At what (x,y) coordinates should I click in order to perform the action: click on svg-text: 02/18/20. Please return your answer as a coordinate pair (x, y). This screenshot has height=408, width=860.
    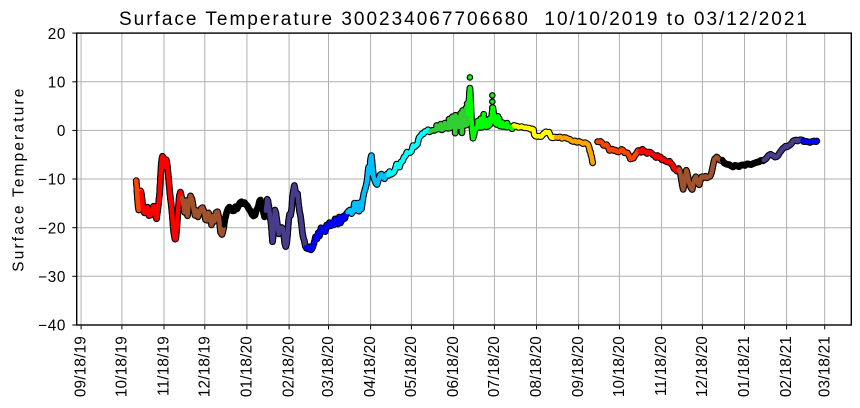
    Looking at the image, I should click on (289, 366).